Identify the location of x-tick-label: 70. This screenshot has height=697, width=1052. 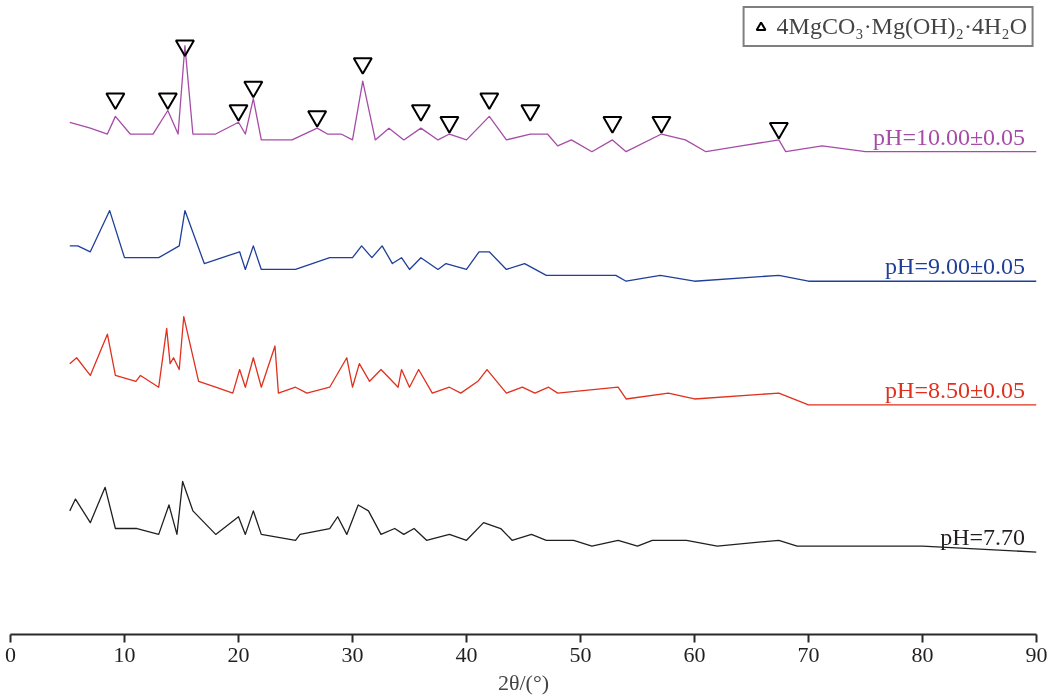
(808, 654).